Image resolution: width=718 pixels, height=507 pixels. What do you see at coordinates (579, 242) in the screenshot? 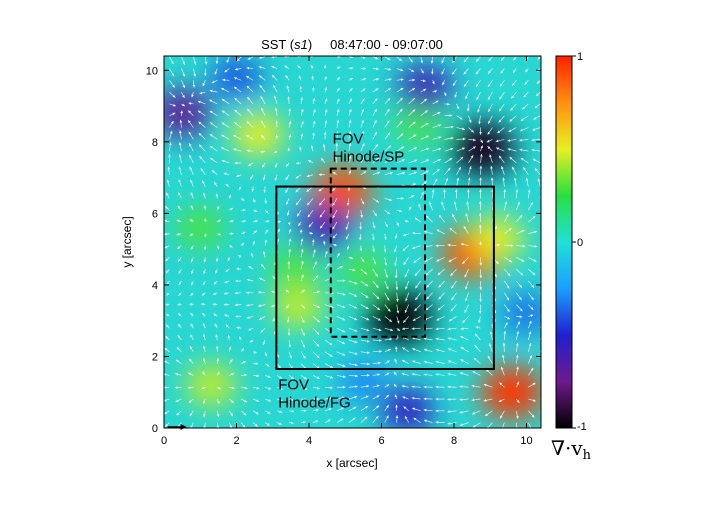
I see `colorbar-ticks: 1 0 -1` at bounding box center [579, 242].